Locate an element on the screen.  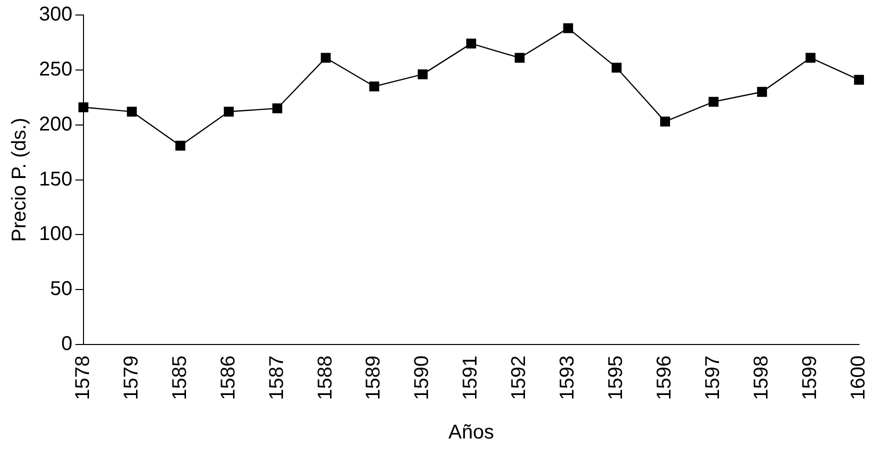
x-tick-label: 1587 is located at coordinates (277, 378).